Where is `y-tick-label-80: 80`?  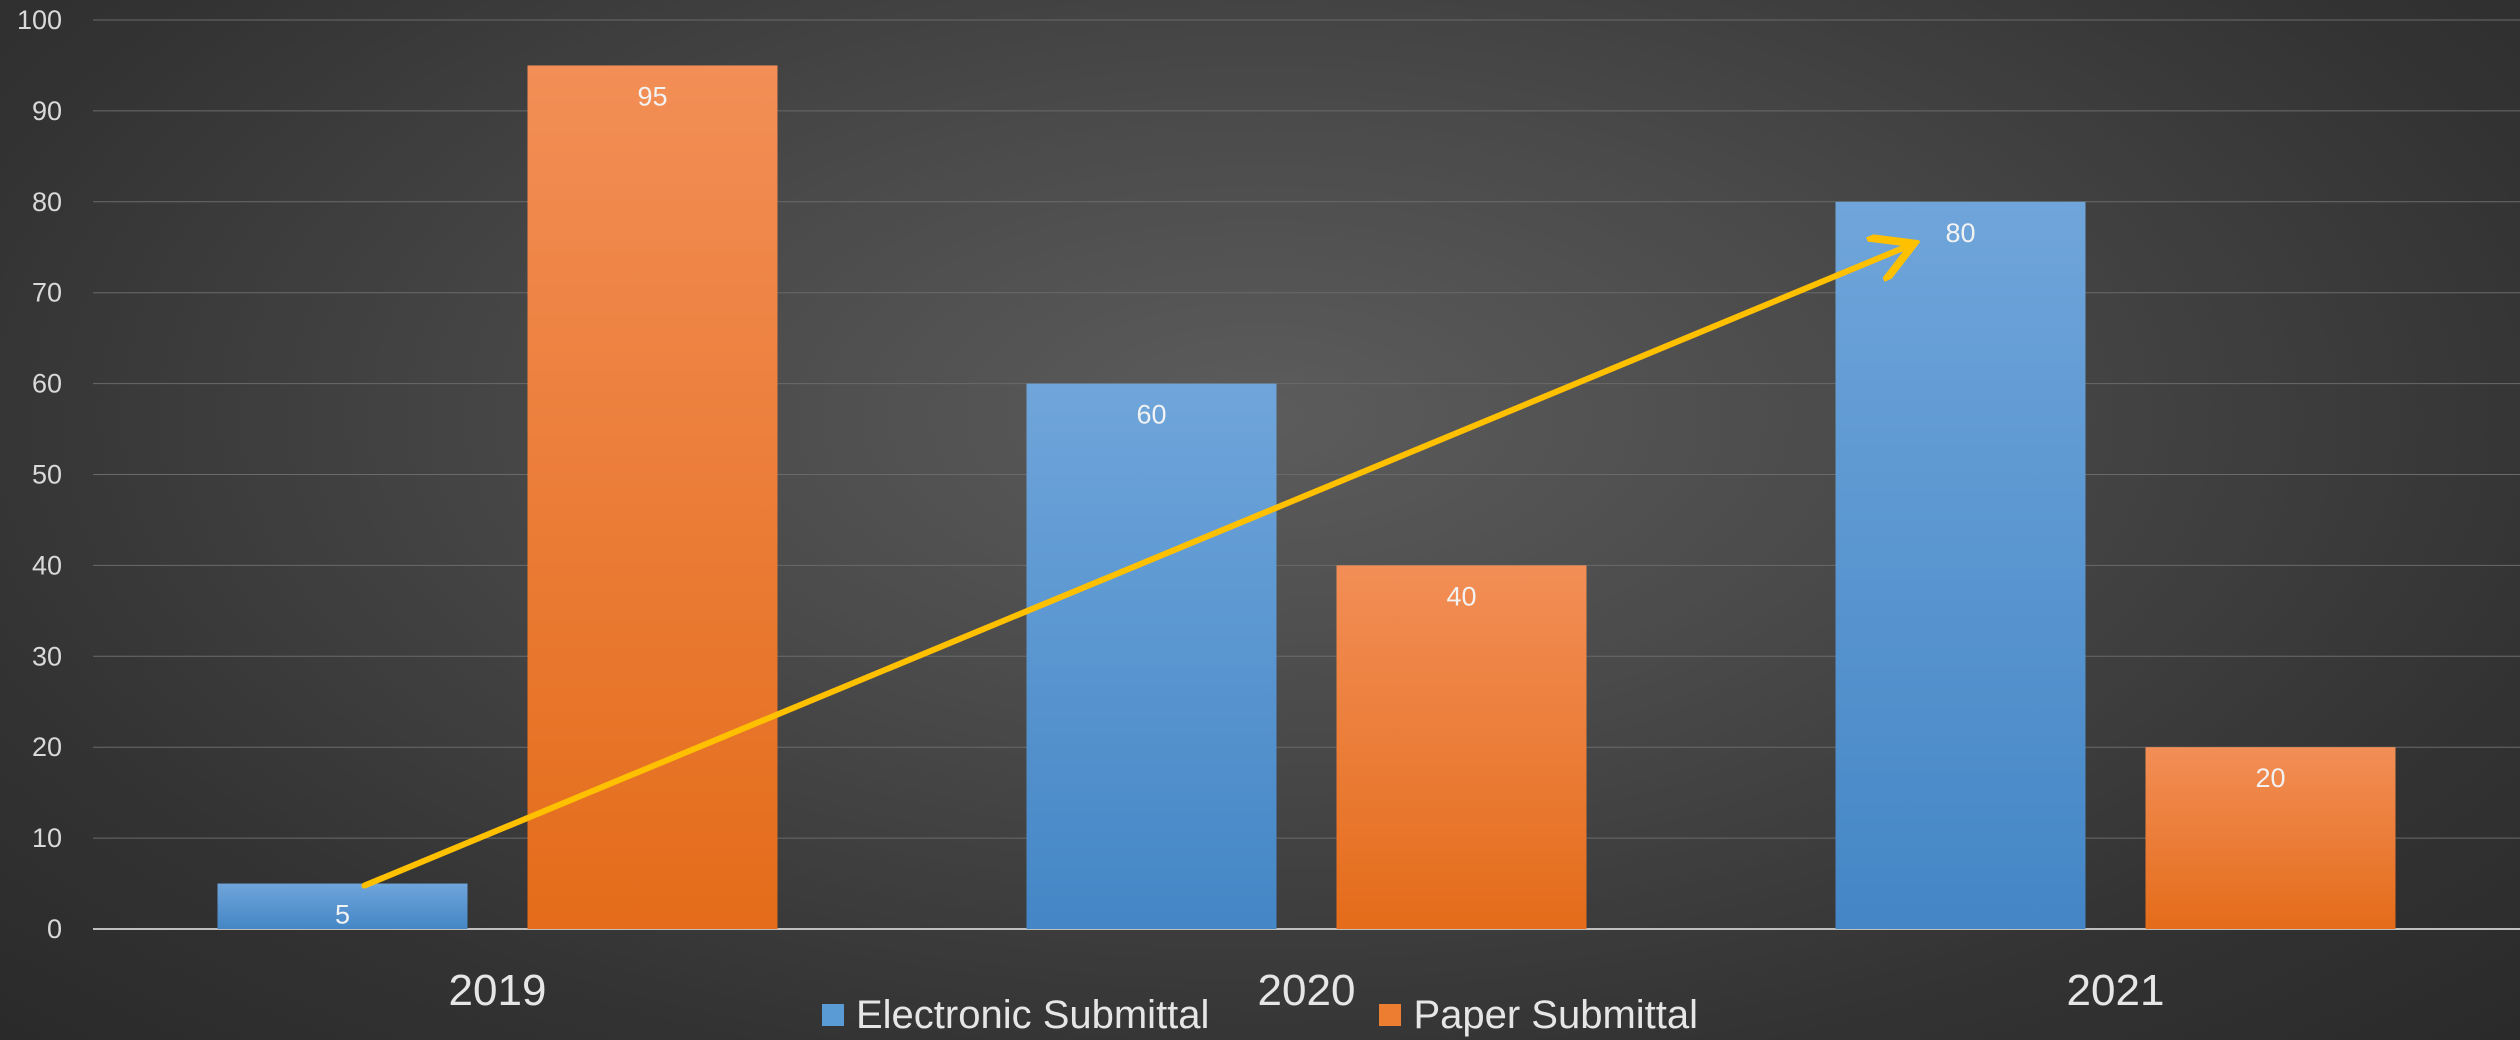
y-tick-label-80: 80 is located at coordinates (47, 202).